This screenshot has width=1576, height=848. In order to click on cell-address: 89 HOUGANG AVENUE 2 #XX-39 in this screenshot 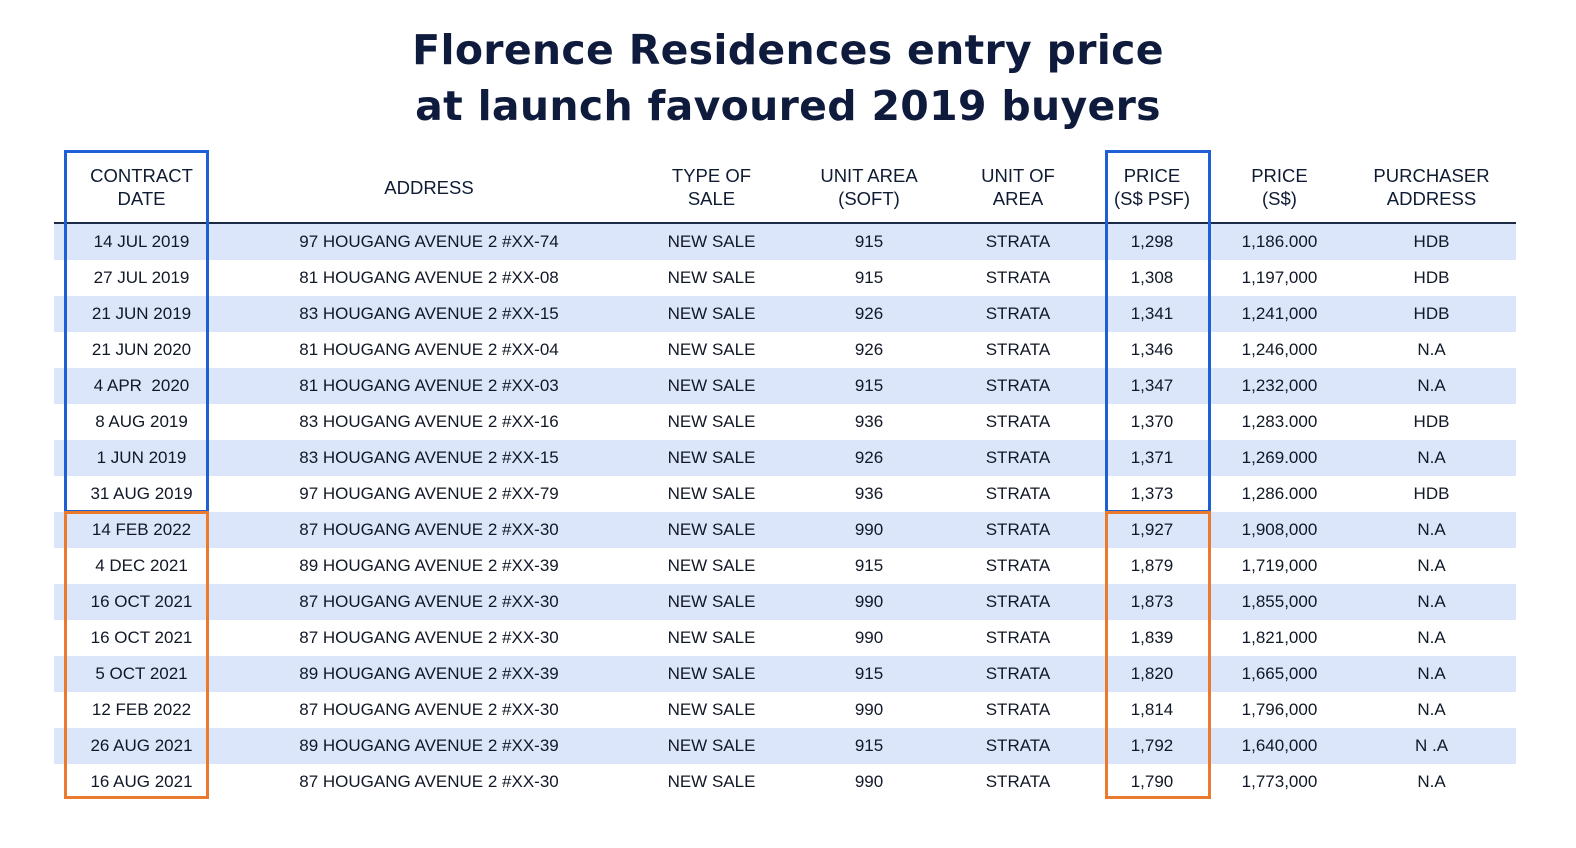, I will do `click(429, 674)`.